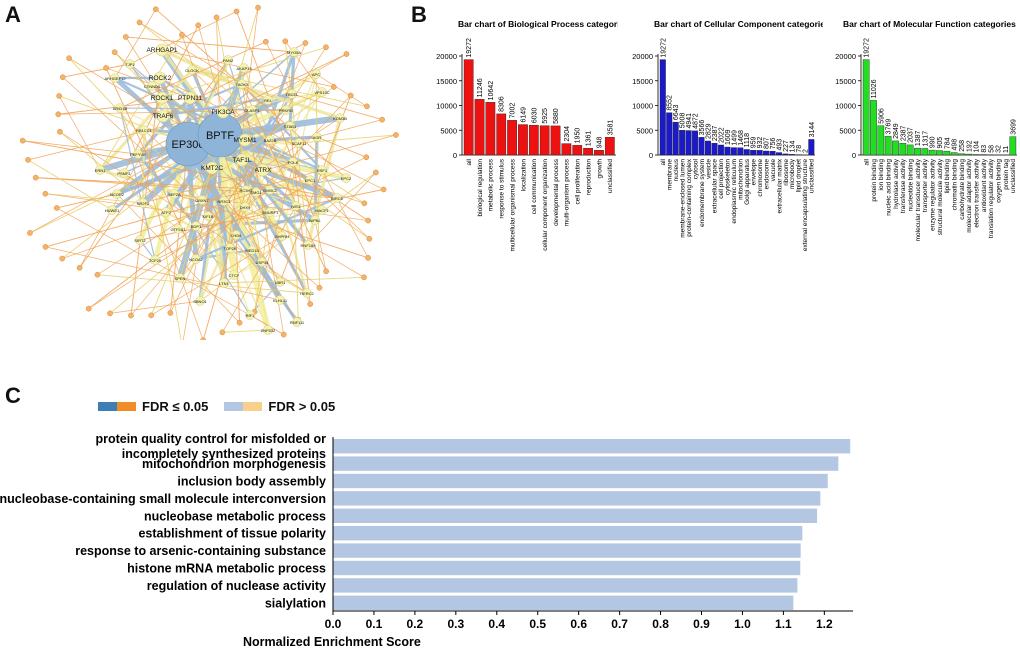 This screenshot has width=1020, height=649. Describe the element at coordinates (534, 115) in the screenshot. I see `bar-value-label: 6030` at that location.